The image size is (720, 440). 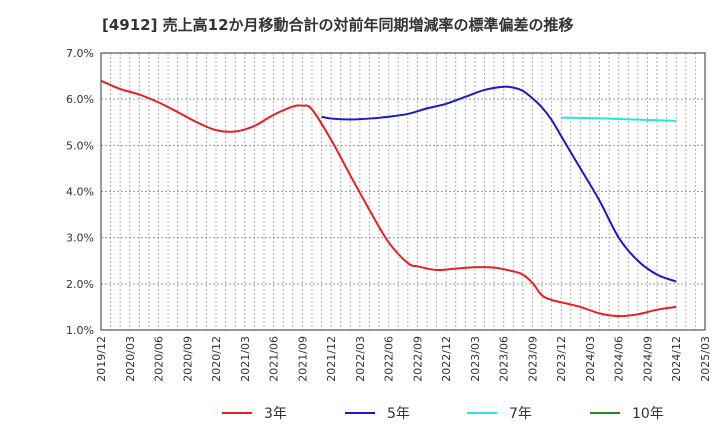 I want to click on x-tick-label: 2021/12, so click(x=331, y=359).